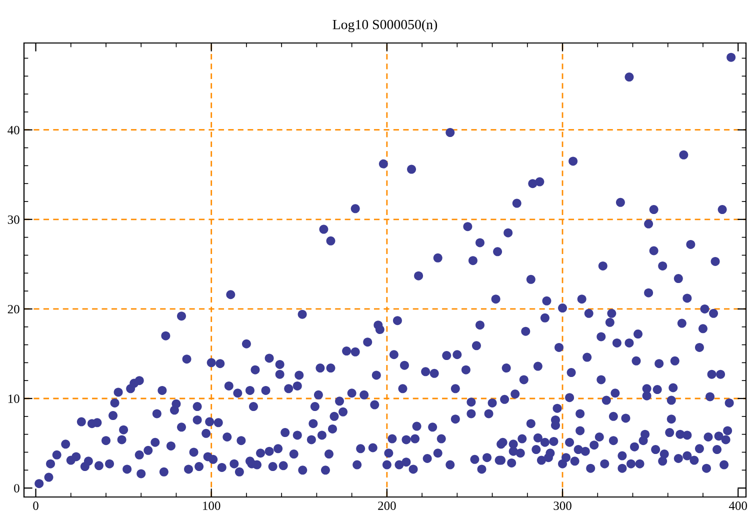  What do you see at coordinates (35, 506) in the screenshot?
I see `x-tick-label: 0` at bounding box center [35, 506].